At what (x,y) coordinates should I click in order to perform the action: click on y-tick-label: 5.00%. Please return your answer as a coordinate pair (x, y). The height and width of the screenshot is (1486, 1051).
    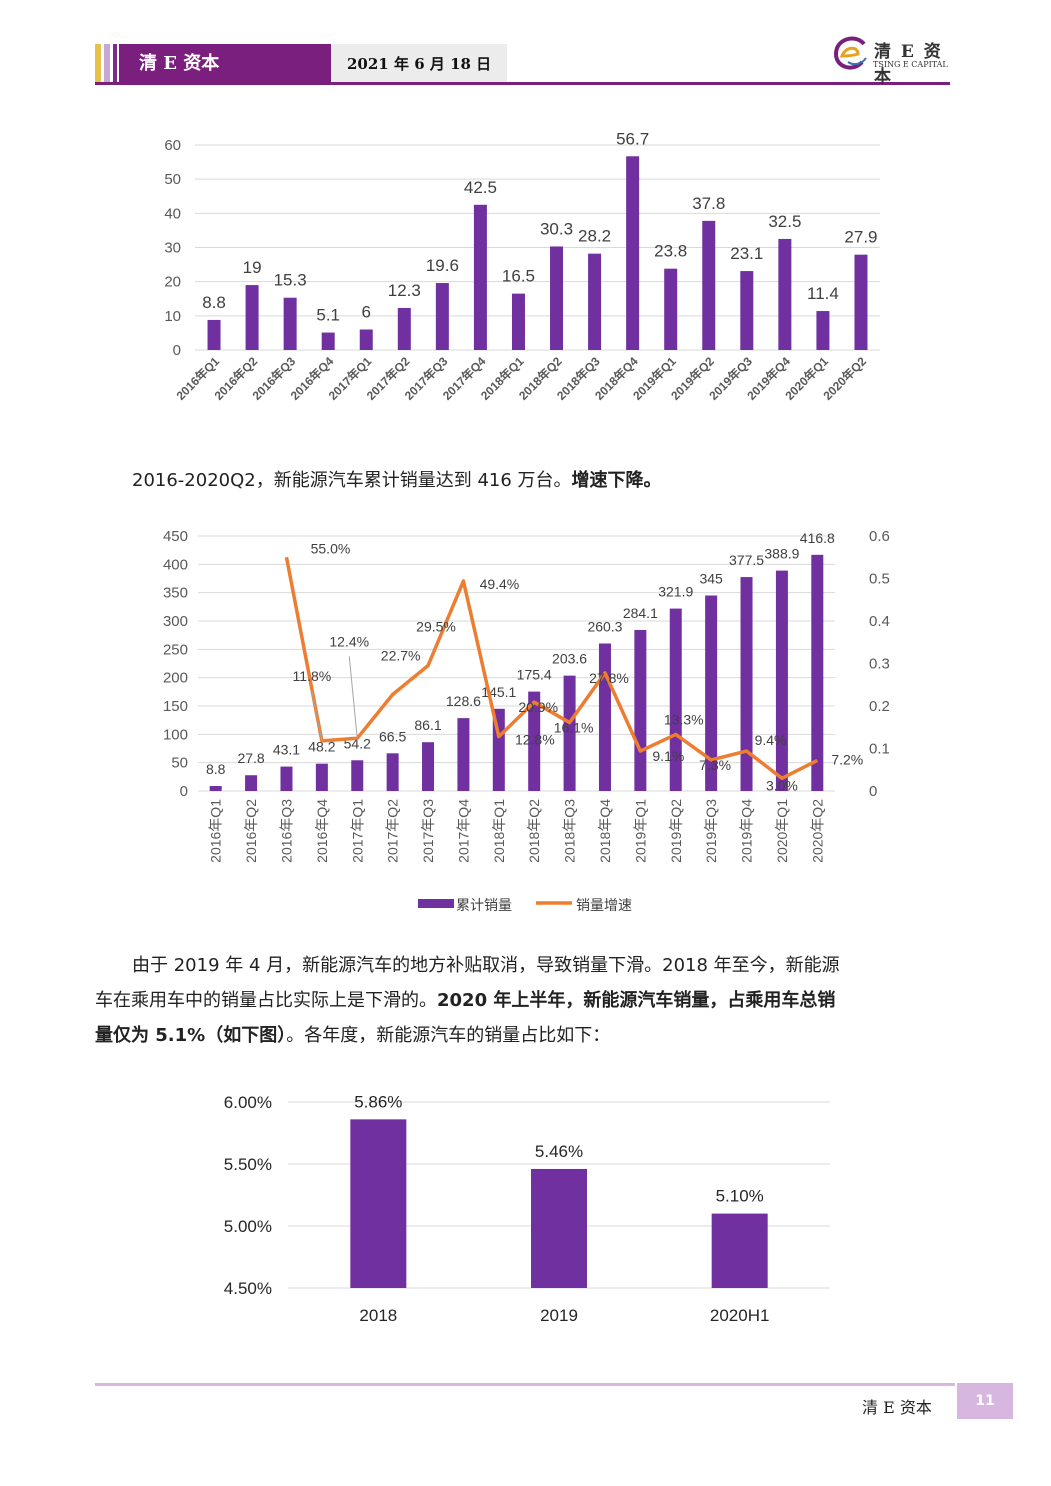
    Looking at the image, I should click on (248, 1226).